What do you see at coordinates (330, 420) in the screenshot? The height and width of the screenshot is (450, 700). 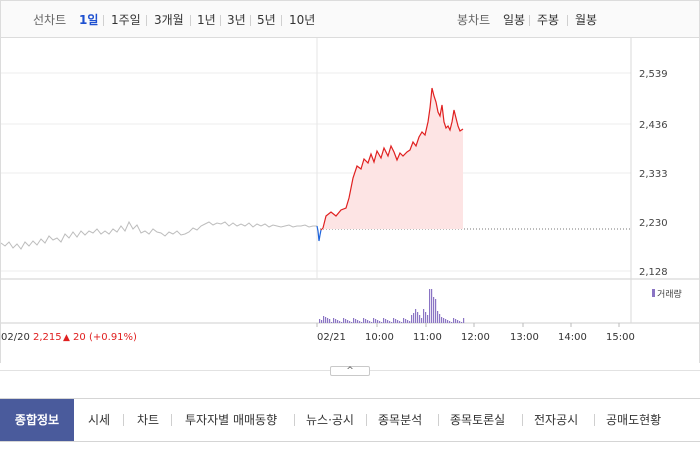 I see `tab-news: 뉴스·공시` at bounding box center [330, 420].